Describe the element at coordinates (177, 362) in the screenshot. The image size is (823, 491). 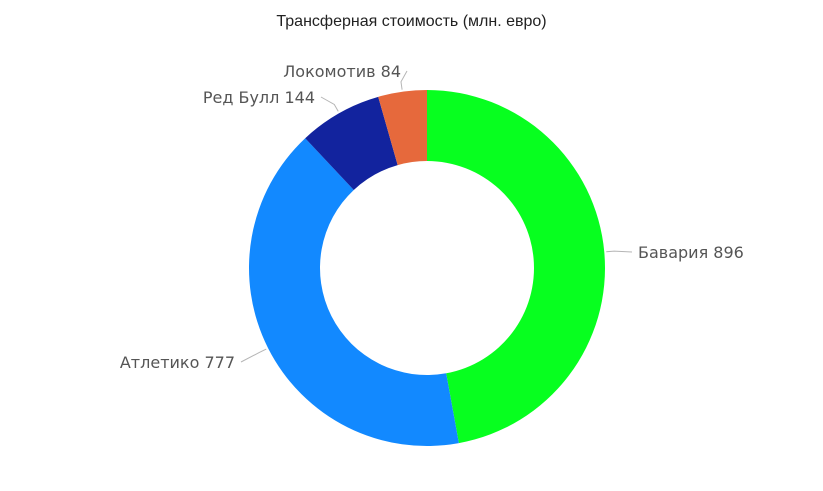
I see `slice-label-2: Атлетико 777` at that location.